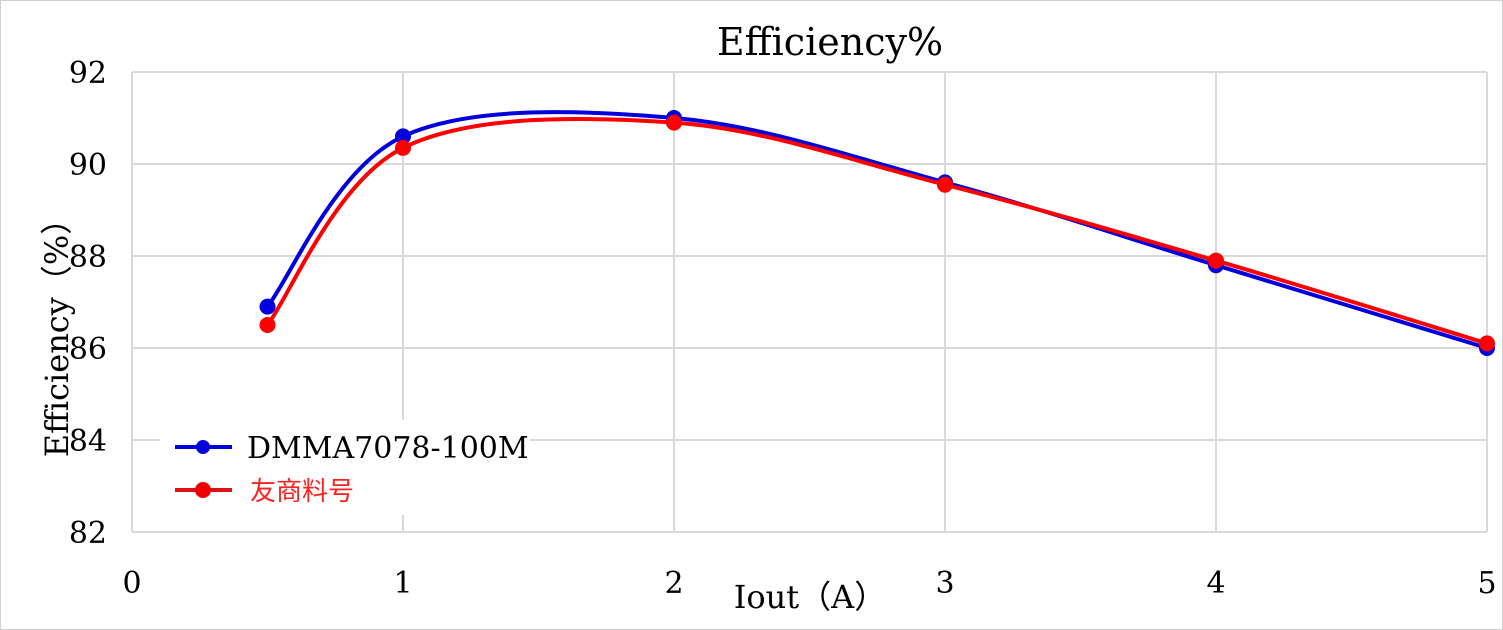 The width and height of the screenshot is (1503, 630). Describe the element at coordinates (1486, 583) in the screenshot. I see `x-tick-label: 5` at that location.